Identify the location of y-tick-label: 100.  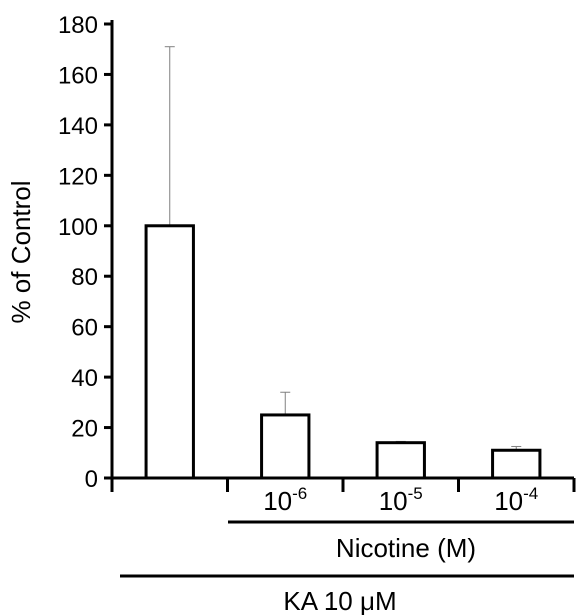
(78, 227).